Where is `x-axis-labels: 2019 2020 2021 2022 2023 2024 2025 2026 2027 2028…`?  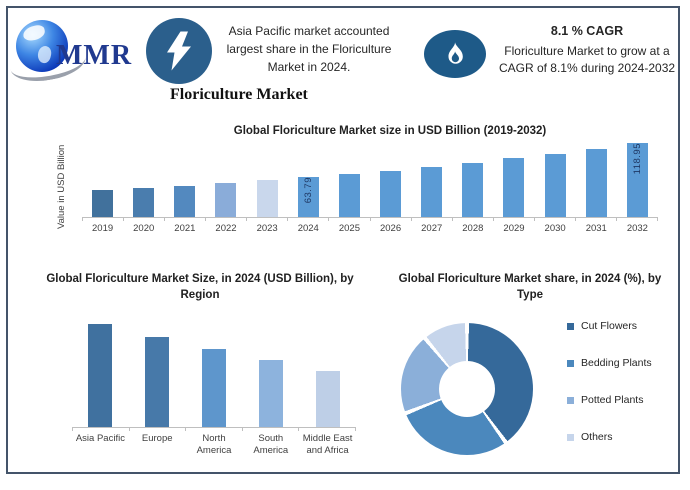
x-axis-labels: 2019 2020 2021 2022 2023 2024 2025 2026 2027 2028… is located at coordinates (370, 228).